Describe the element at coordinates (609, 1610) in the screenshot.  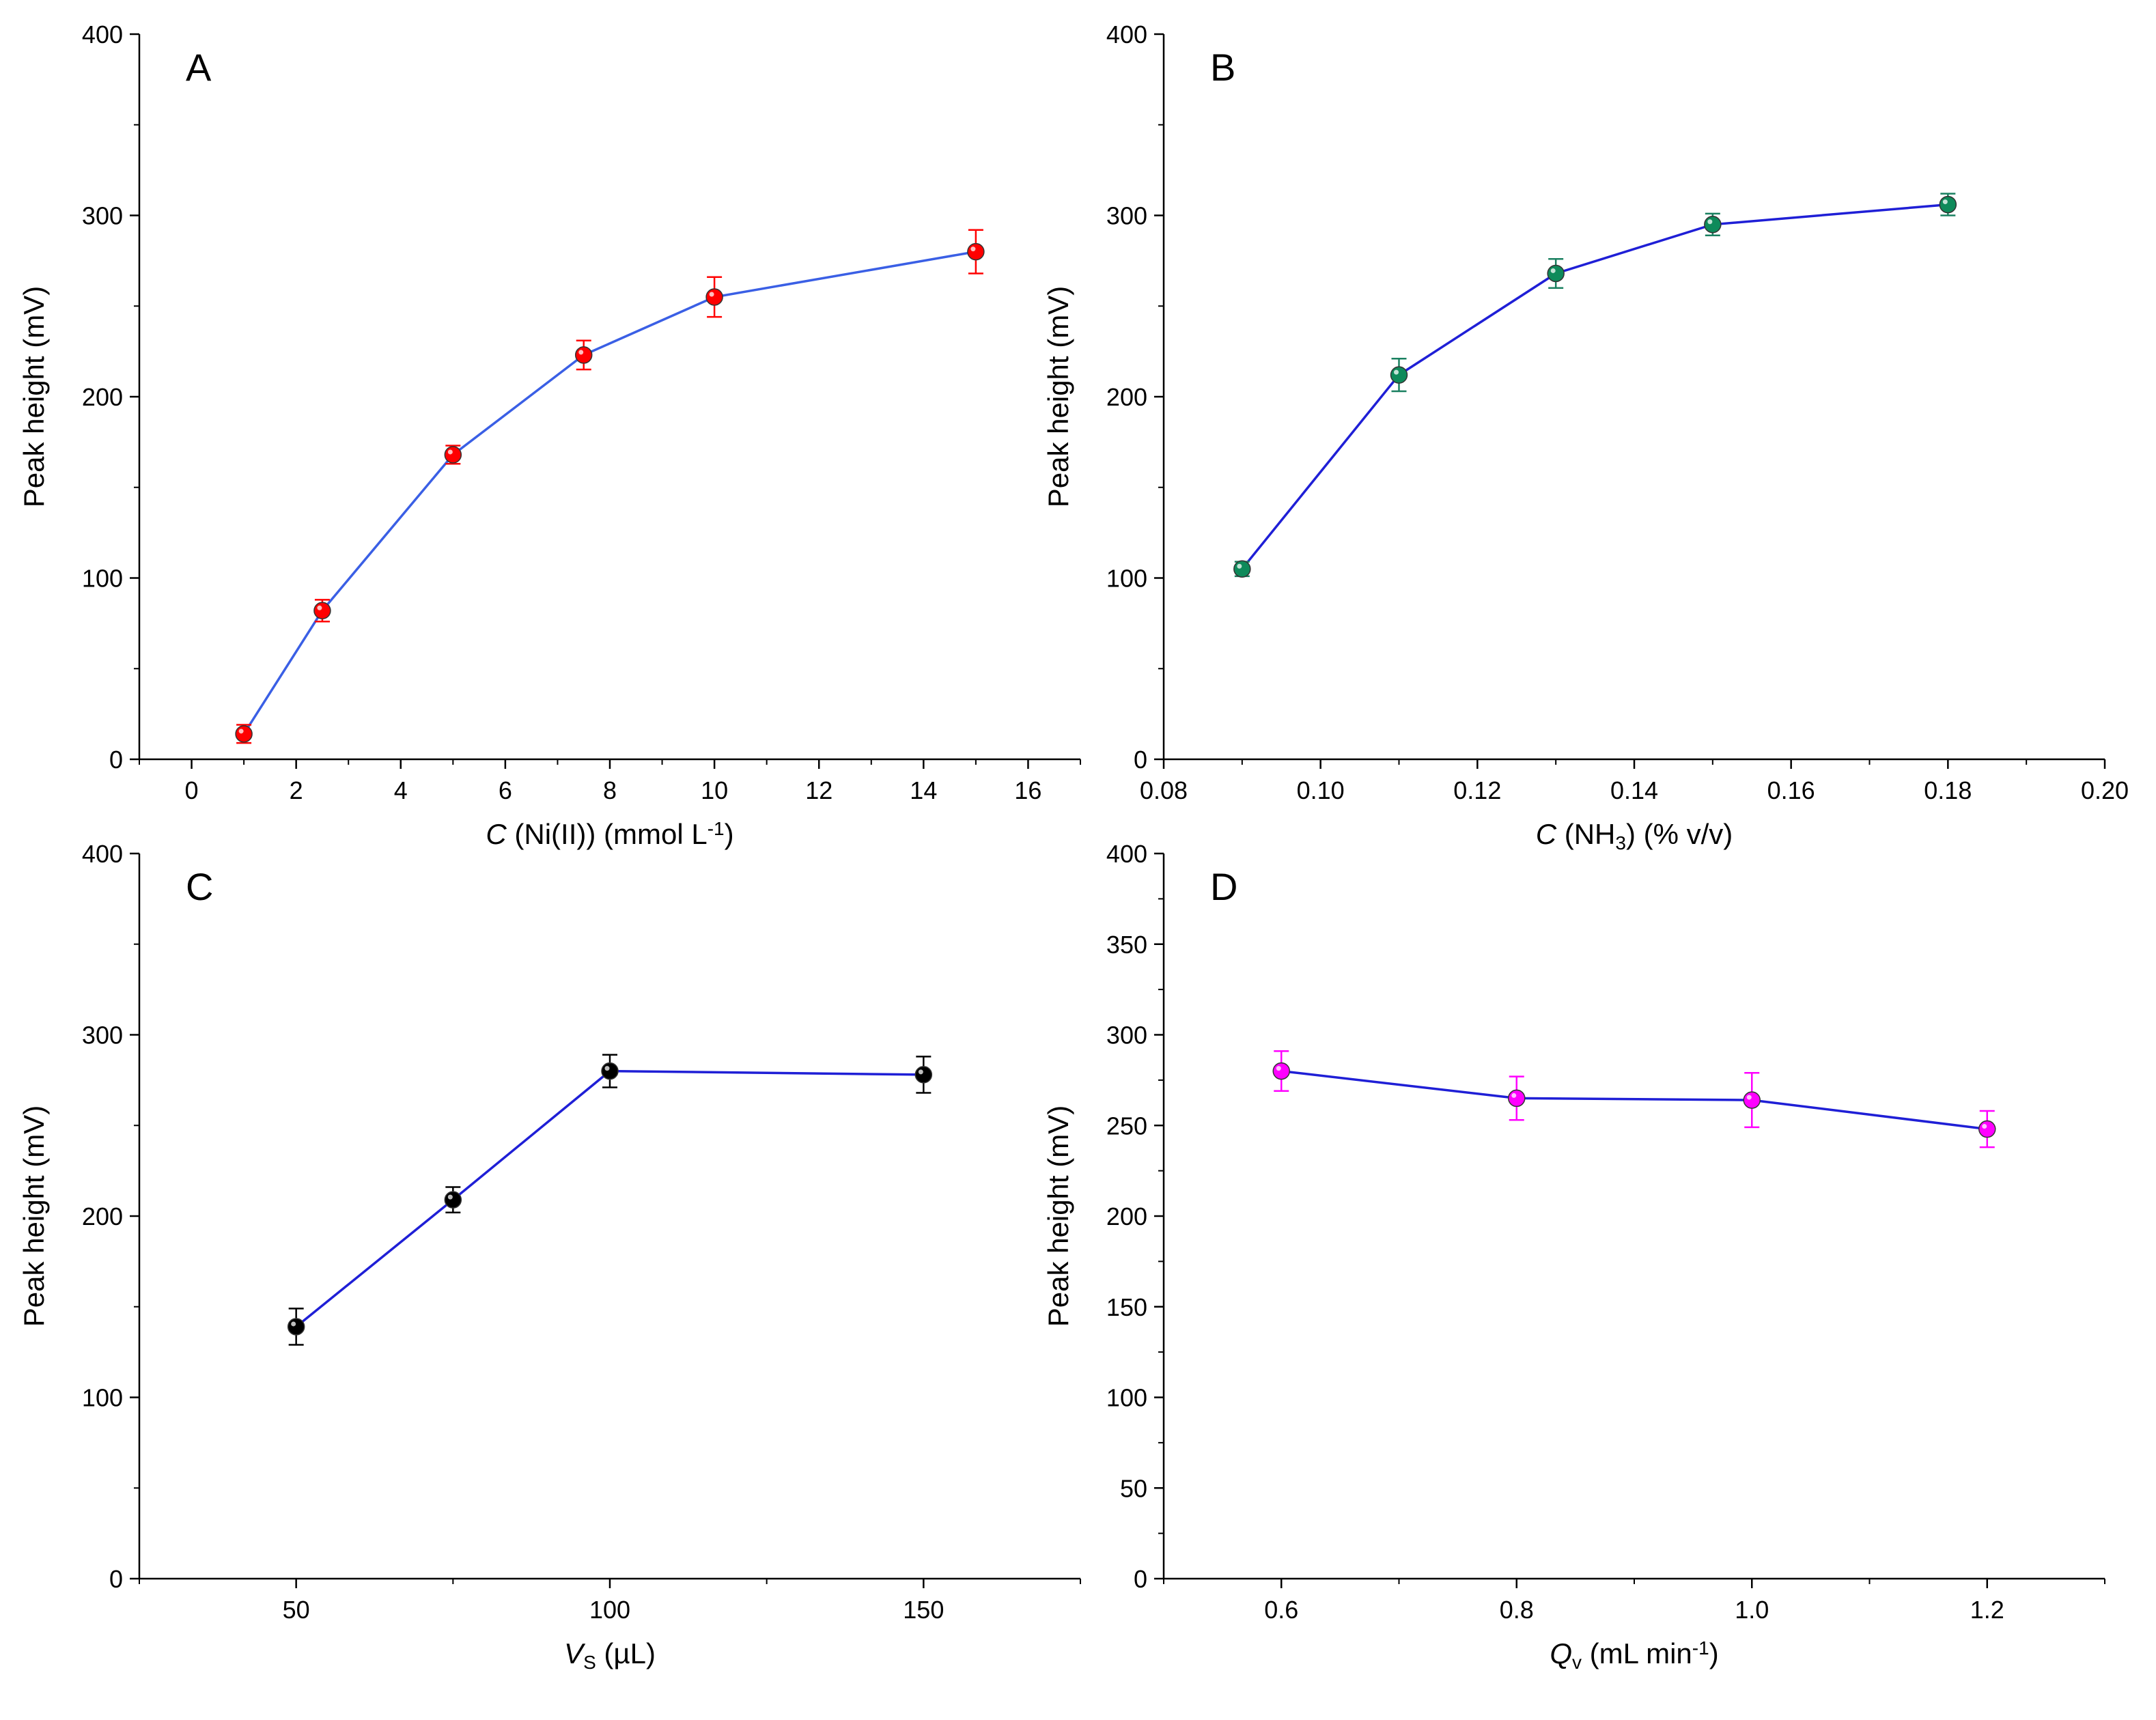
I see `x-tick-label: 100` at that location.